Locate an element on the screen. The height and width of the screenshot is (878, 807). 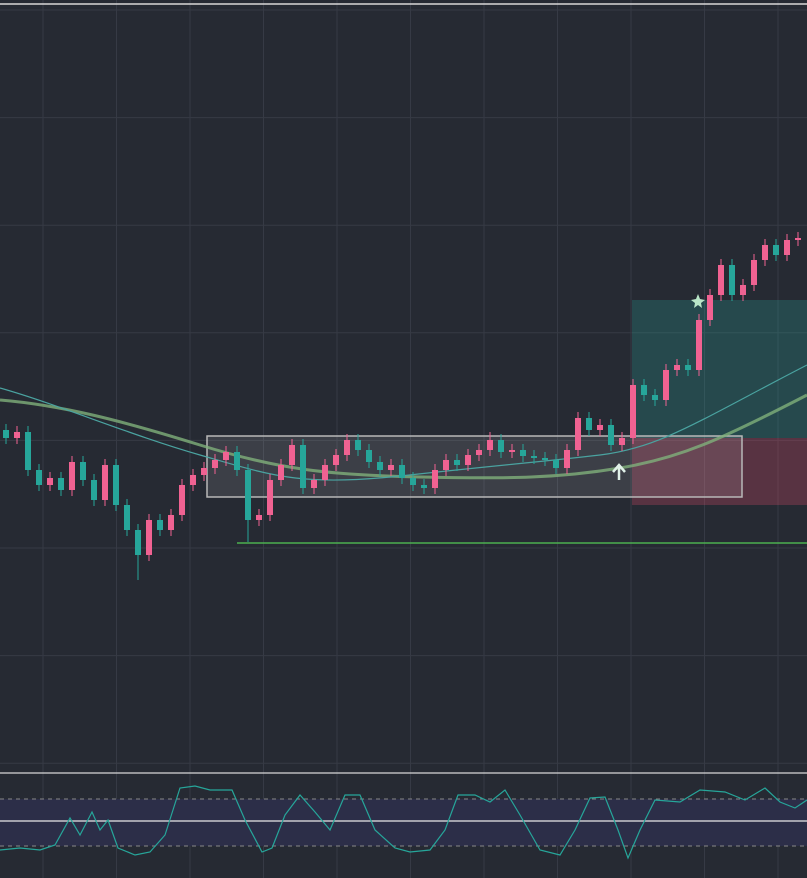
oscillator-band is located at coordinates (403, 822).